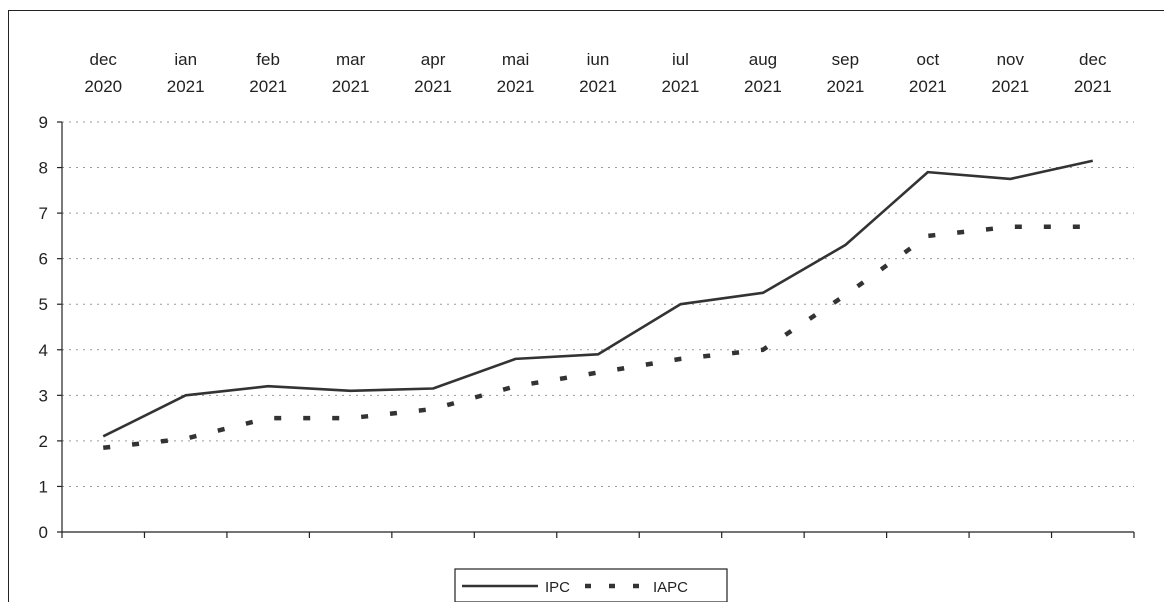  What do you see at coordinates (845, 59) in the screenshot?
I see `x-label-month: sep` at bounding box center [845, 59].